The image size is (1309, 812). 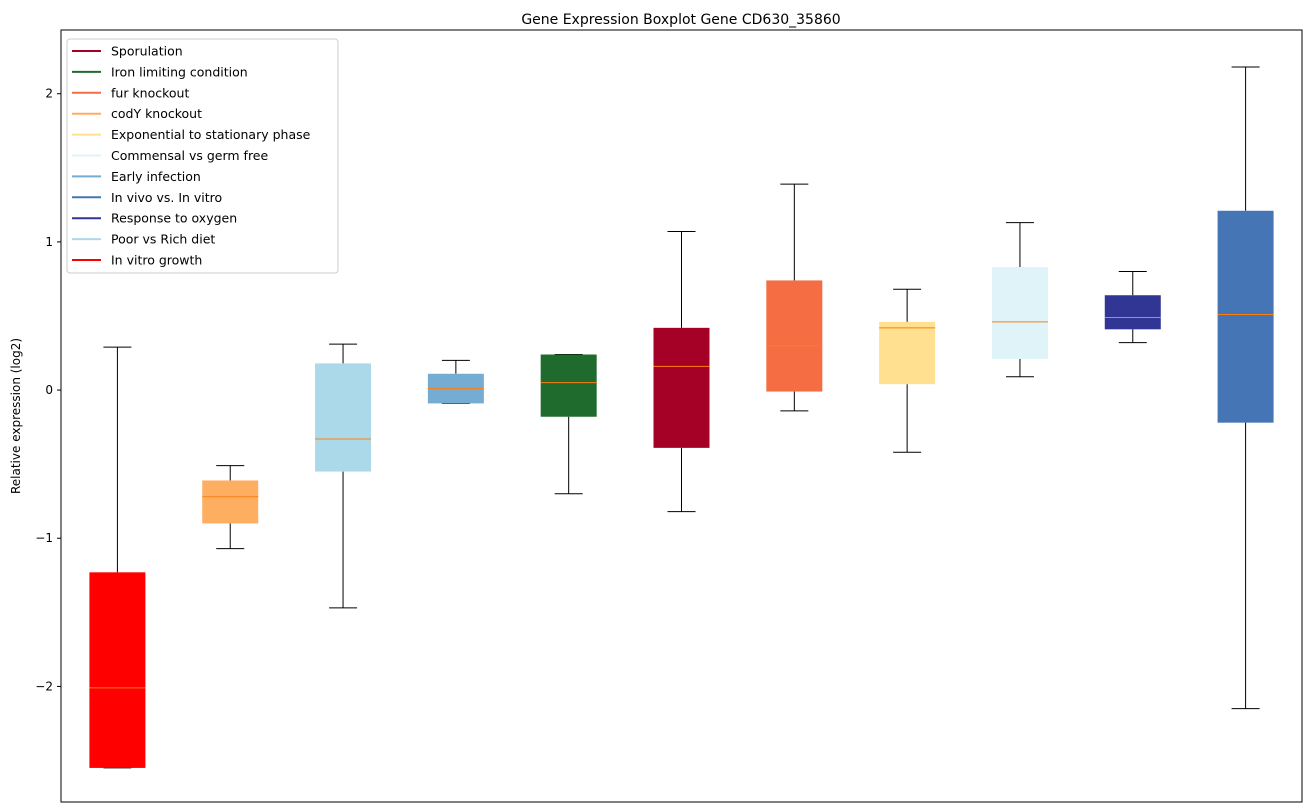 I want to click on y-tick-label: 0, so click(x=49, y=390).